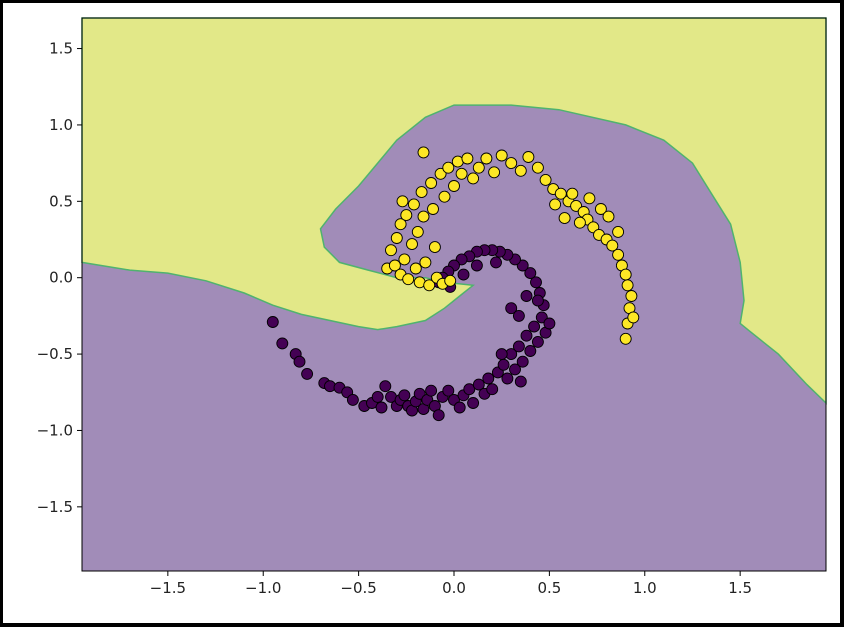  I want to click on x-axis: −1.5 −1.0 −0.5 0.0 0.5 1.0 1.5, so click(451, 584).